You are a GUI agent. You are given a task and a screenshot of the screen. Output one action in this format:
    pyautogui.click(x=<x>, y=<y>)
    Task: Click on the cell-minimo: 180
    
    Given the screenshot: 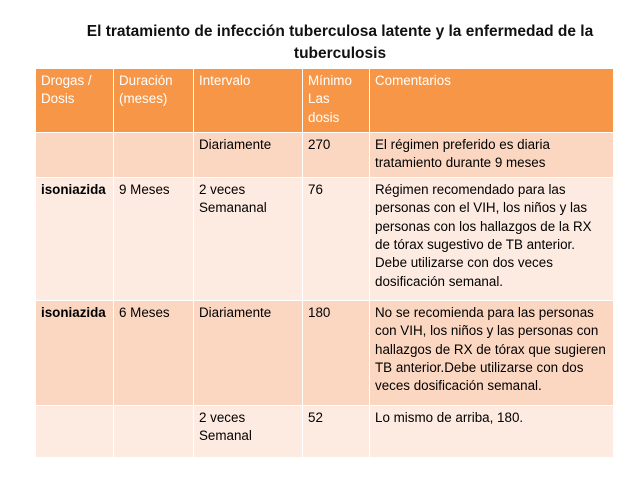 What is the action you would take?
    pyautogui.click(x=336, y=352)
    